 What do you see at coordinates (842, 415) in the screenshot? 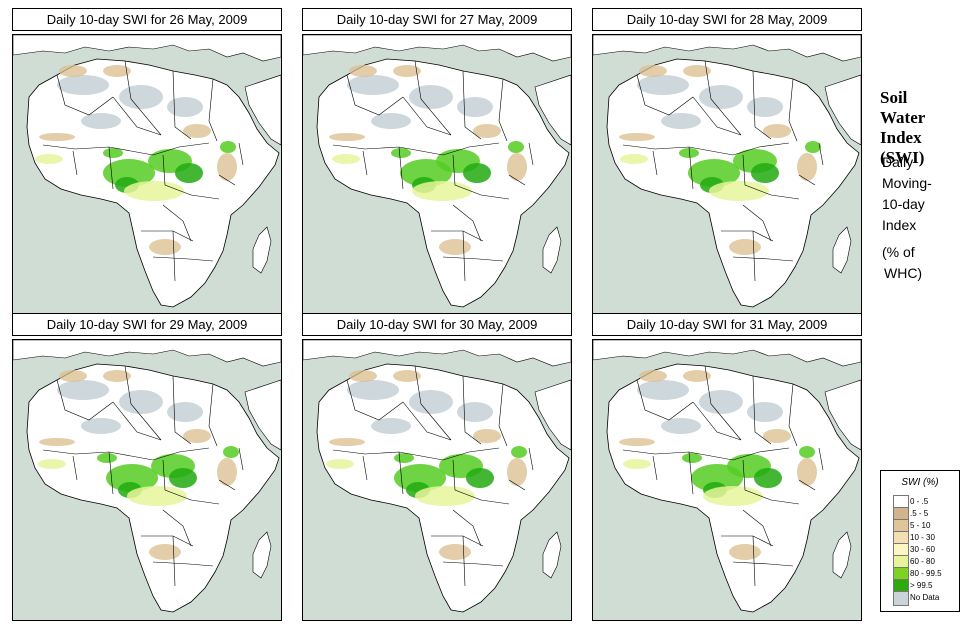
I see `arabia-landmass` at bounding box center [842, 415].